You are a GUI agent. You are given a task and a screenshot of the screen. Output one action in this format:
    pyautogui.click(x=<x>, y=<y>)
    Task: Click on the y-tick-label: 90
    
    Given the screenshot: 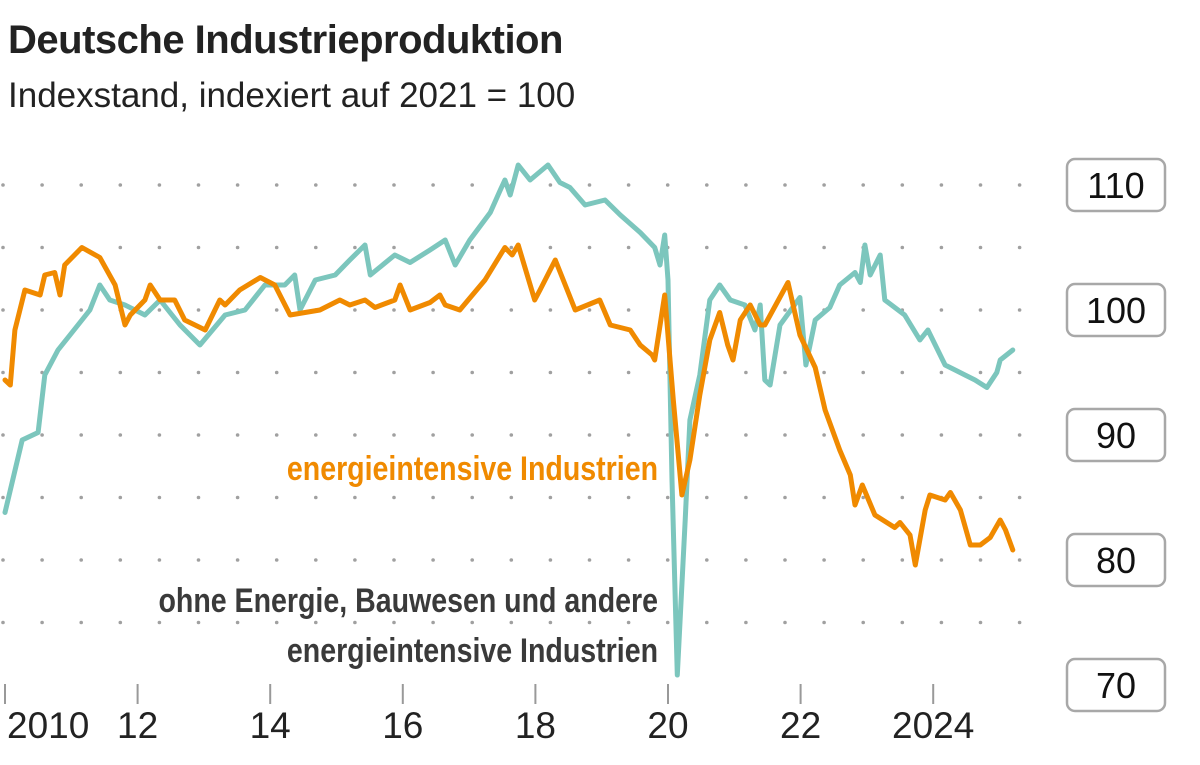 What is the action you would take?
    pyautogui.click(x=1116, y=435)
    